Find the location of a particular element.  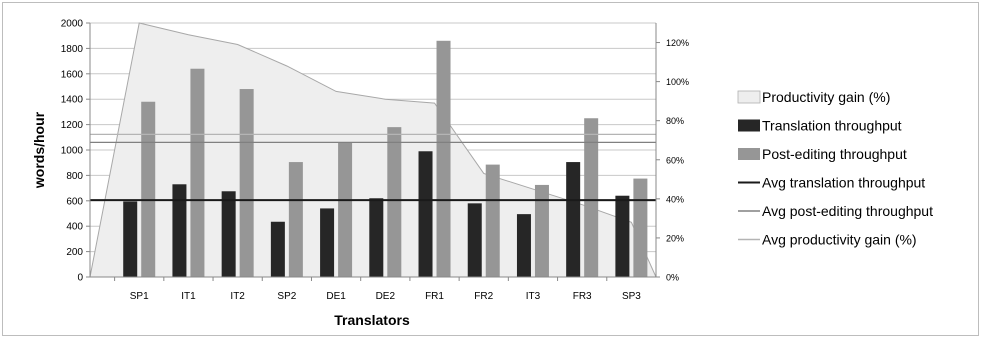

y-tick-label: 200 is located at coordinates (74, 252).